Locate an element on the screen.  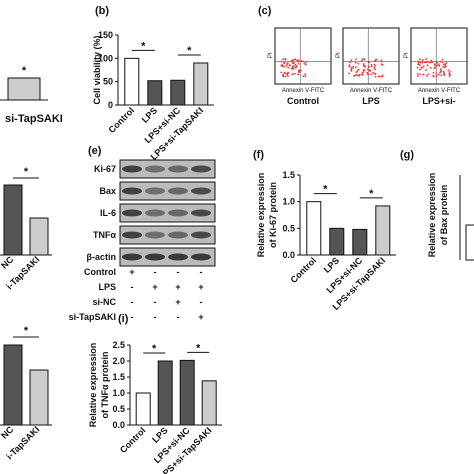
group-label: LPS is located at coordinates (371, 101).